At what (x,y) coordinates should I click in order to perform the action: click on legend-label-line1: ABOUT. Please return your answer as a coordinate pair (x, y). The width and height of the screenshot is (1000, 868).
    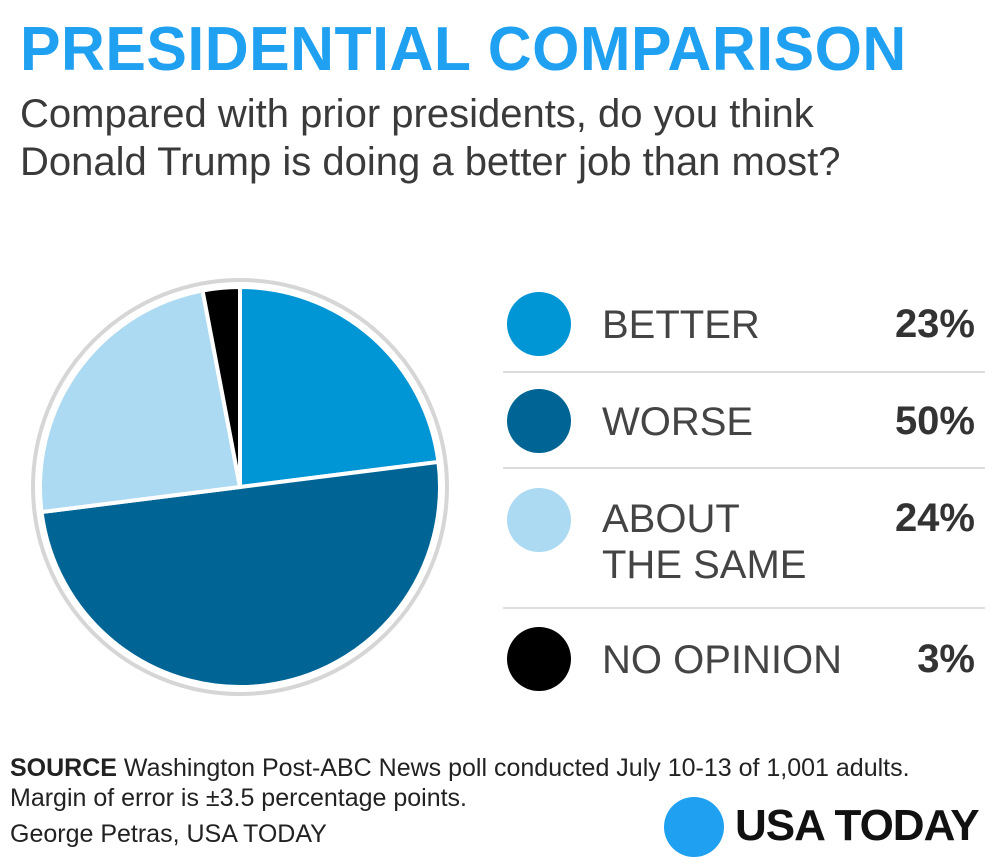
    Looking at the image, I should click on (671, 519).